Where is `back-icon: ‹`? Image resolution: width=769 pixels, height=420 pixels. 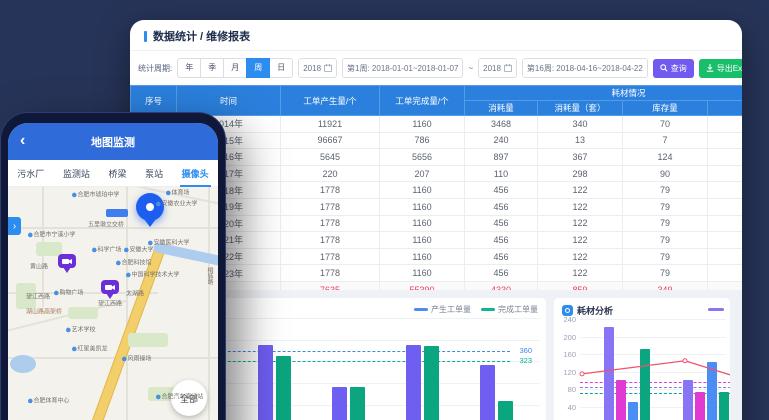
back-icon: ‹ is located at coordinates (23, 140).